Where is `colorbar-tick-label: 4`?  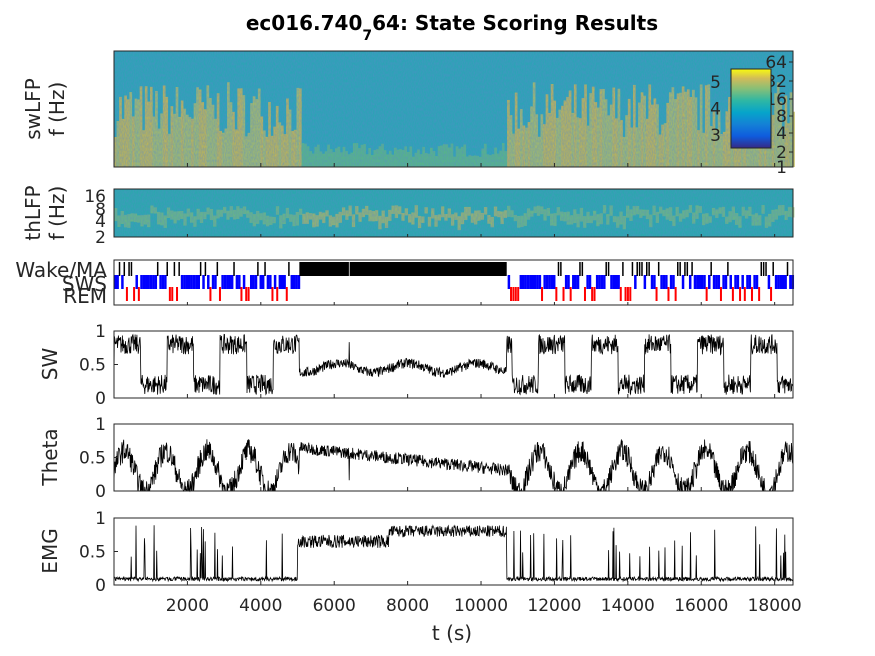
colorbar-tick-label: 4 is located at coordinates (715, 110).